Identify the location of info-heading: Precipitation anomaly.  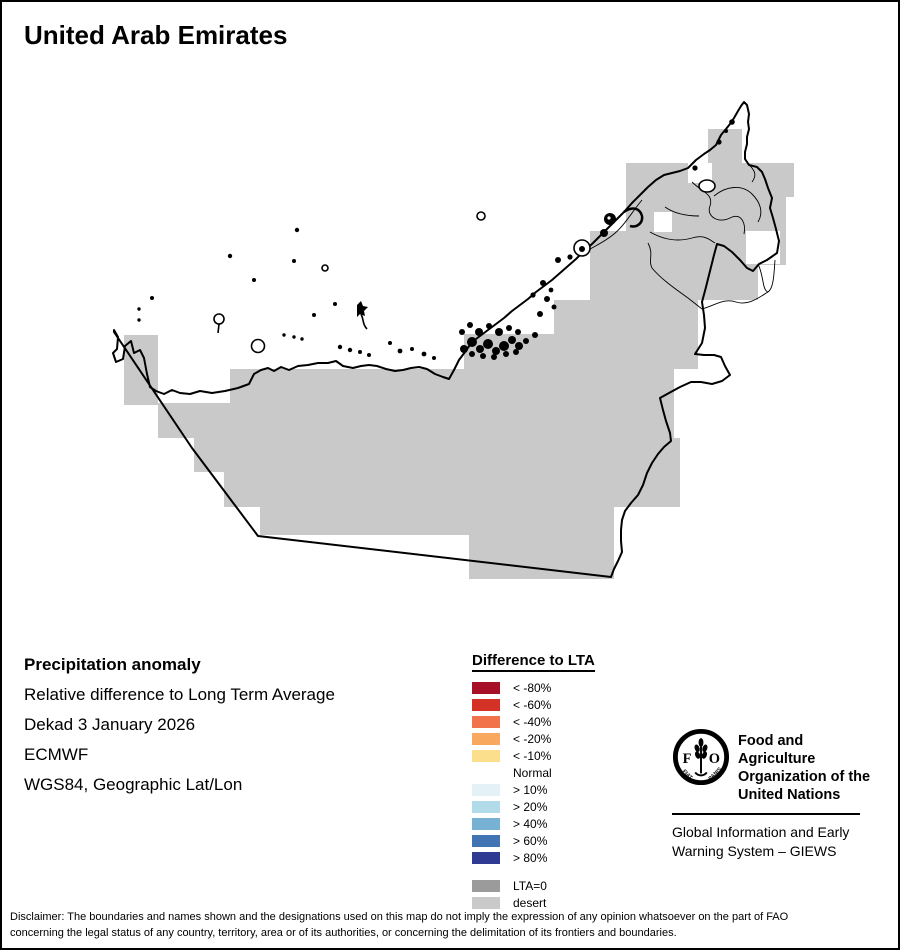
(112, 664).